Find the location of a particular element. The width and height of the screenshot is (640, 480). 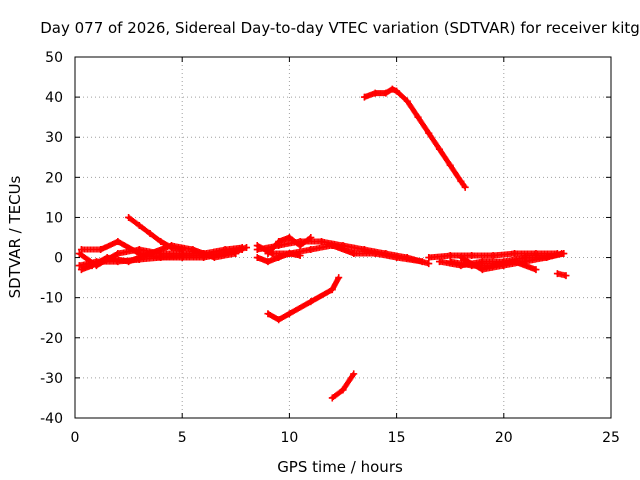

series-late-tail is located at coordinates (561, 275).